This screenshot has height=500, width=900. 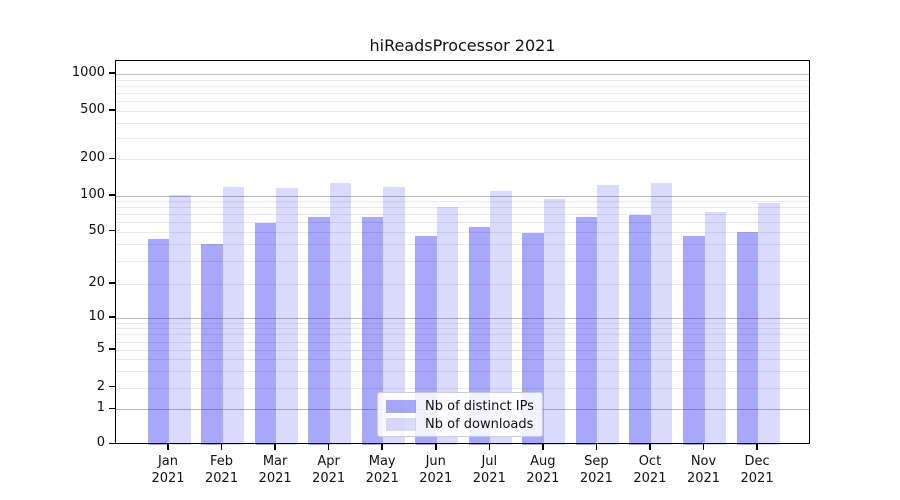 What do you see at coordinates (96, 316) in the screenshot?
I see `y-tick-label: 10` at bounding box center [96, 316].